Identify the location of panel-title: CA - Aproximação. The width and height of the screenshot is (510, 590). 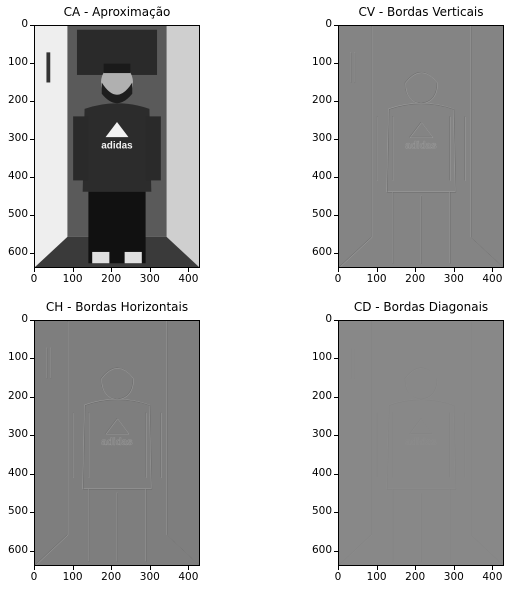
(117, 12).